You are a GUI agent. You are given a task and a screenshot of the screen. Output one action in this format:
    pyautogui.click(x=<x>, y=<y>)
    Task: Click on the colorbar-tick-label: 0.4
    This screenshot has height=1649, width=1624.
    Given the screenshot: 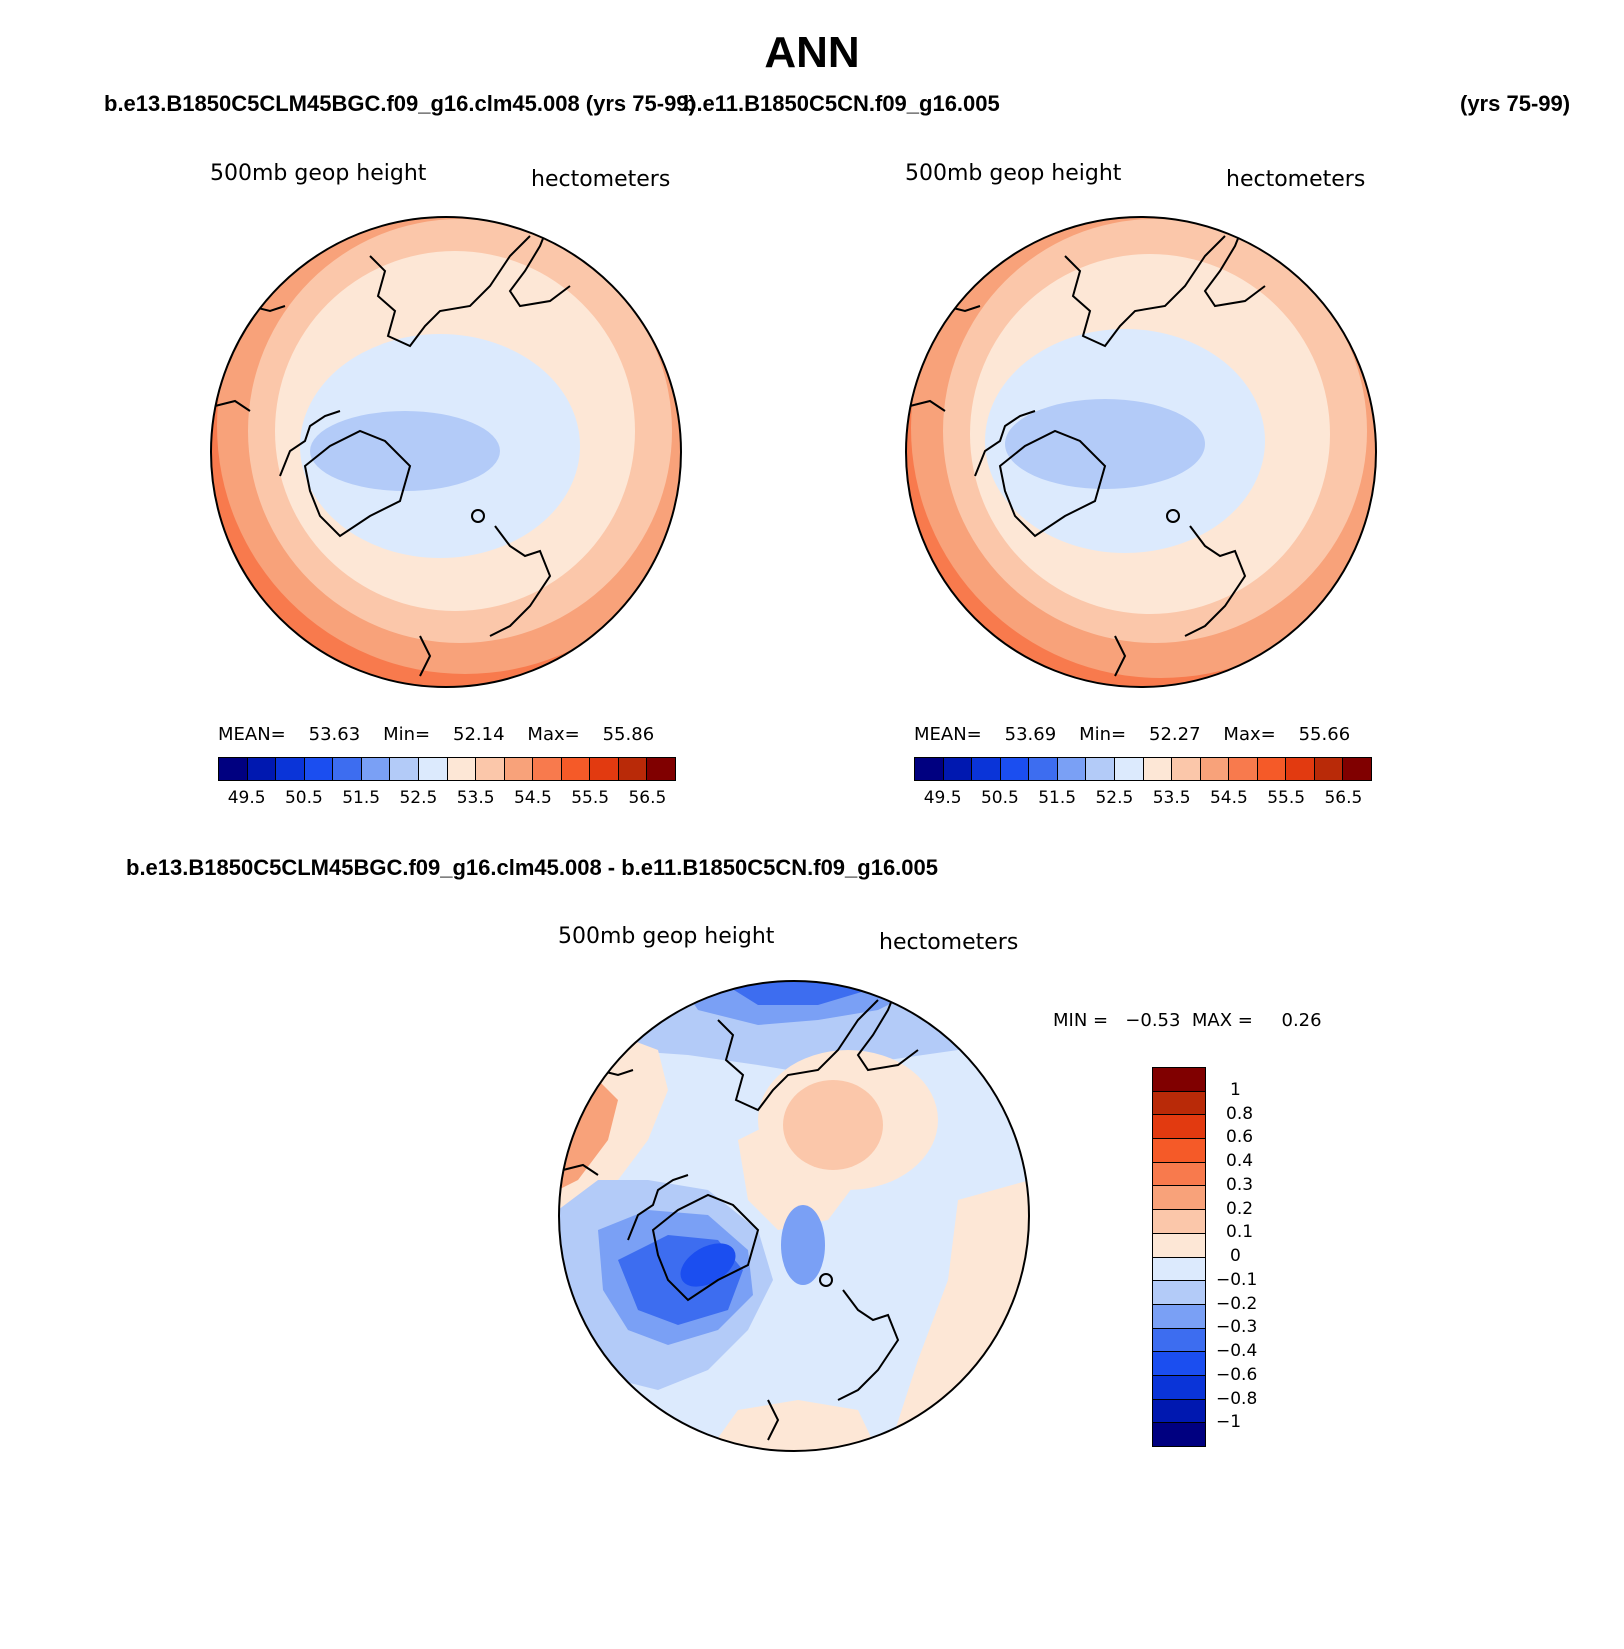 What is the action you would take?
    pyautogui.click(x=1240, y=1161)
    